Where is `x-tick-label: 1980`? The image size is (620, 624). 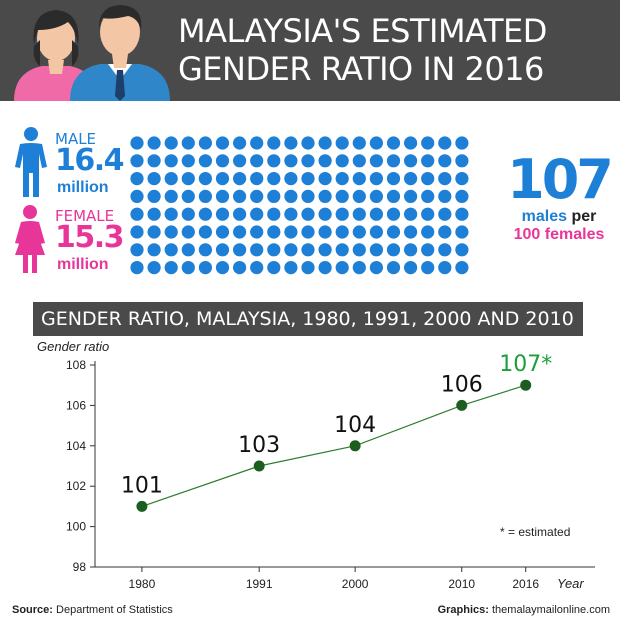
x-tick-label: 1980 is located at coordinates (142, 584).